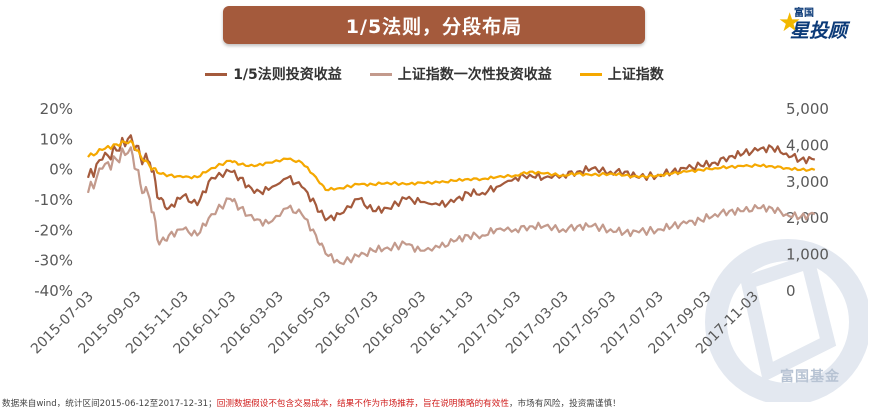 The width and height of the screenshot is (869, 413). I want to click on footer-warning: 回测数据假设不包含交易成本，结果不作为市场推荐，旨在说明策略的有效性, so click(362, 404).